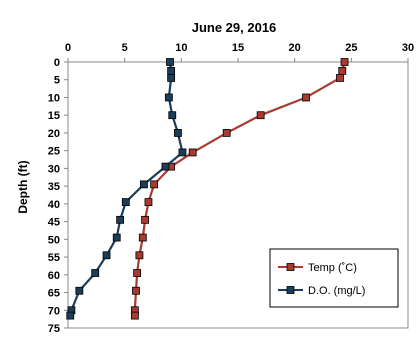 The width and height of the screenshot is (417, 337). What do you see at coordinates (54, 276) in the screenshot?
I see `y-tick-label: 60` at bounding box center [54, 276].